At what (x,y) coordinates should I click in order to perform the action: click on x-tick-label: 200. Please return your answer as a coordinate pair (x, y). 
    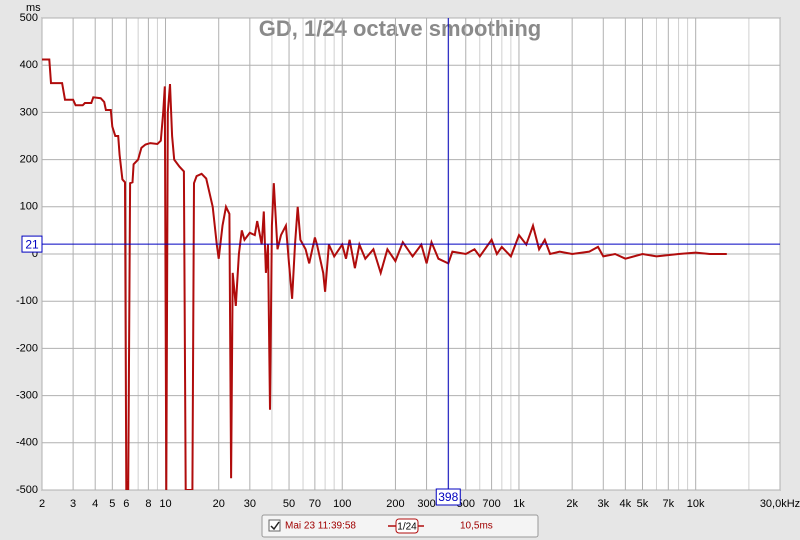
    Looking at the image, I should click on (395, 504).